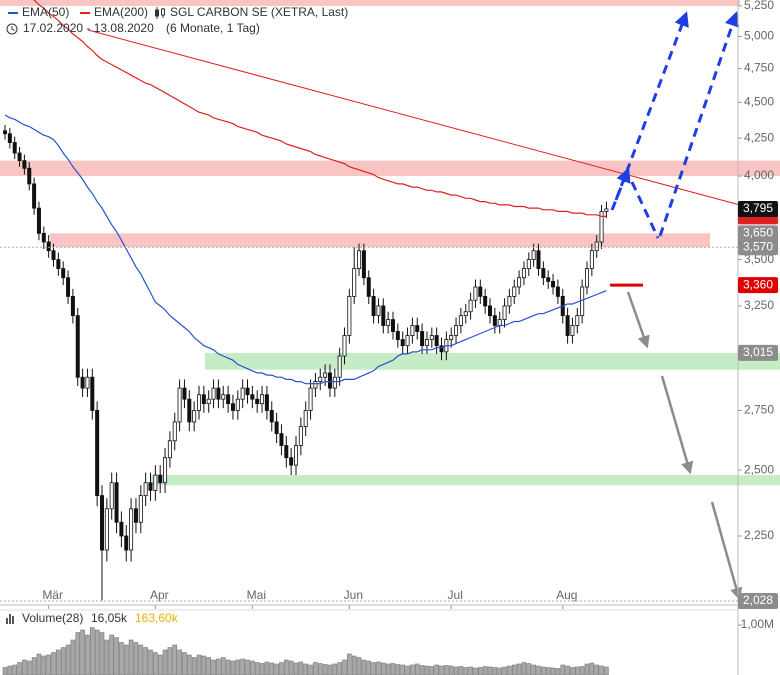 Image resolution: width=780 pixels, height=675 pixels. I want to click on zone, so click(380, 240).